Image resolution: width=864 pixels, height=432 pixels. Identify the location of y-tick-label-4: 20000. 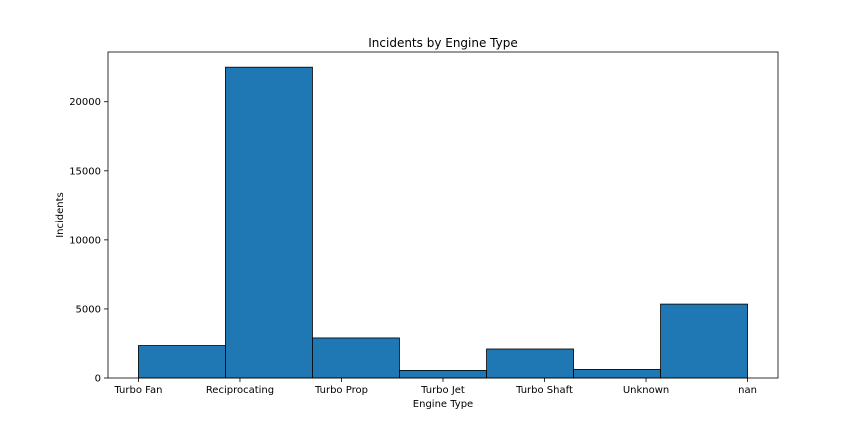
(85, 102).